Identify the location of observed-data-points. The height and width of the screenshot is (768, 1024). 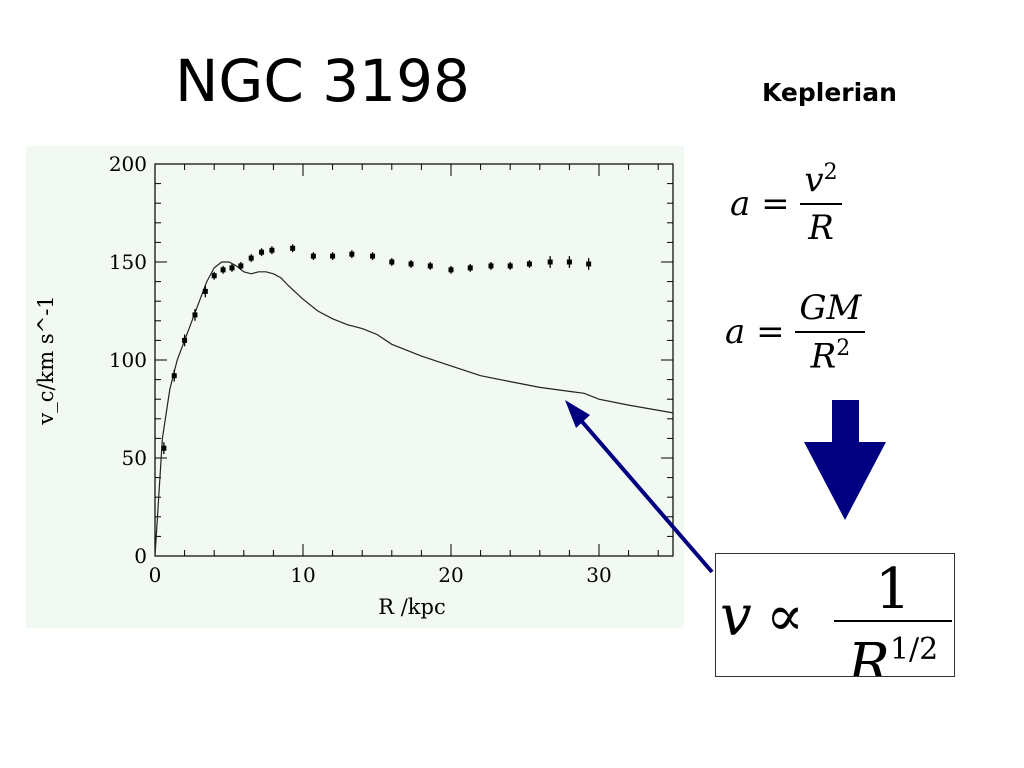
(376, 349).